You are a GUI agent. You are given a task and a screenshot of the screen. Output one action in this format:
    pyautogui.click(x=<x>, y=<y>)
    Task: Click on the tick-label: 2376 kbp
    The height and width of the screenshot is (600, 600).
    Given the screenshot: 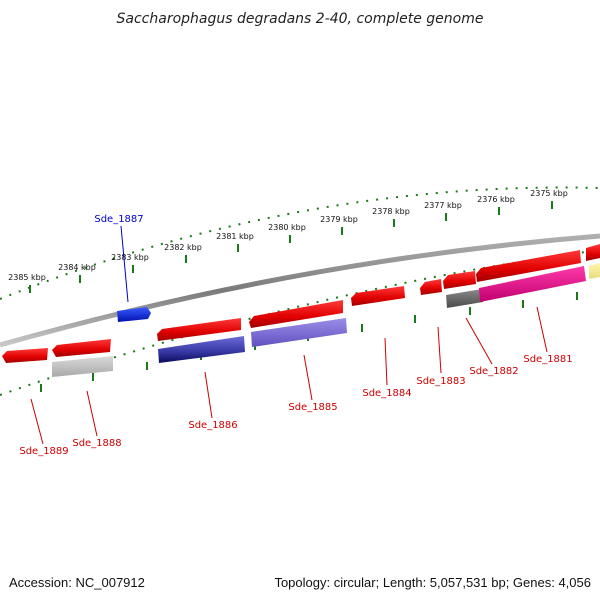 What is the action you would take?
    pyautogui.click(x=496, y=199)
    